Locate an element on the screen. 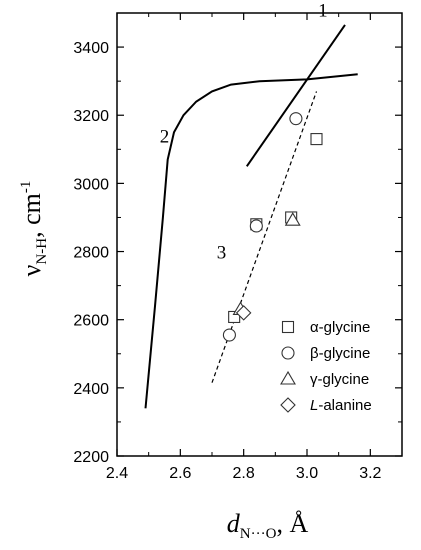 The height and width of the screenshot is (550, 421). legend-label: α-glycine is located at coordinates (340, 327).